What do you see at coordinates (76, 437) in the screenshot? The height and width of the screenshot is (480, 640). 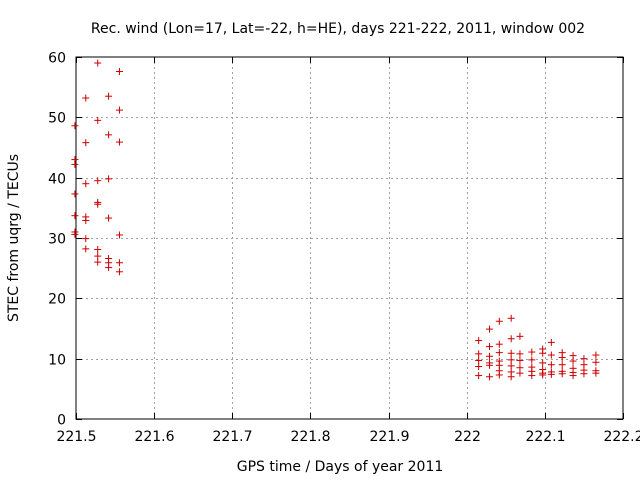 I see `x-tick-label: 221.5` at bounding box center [76, 437].